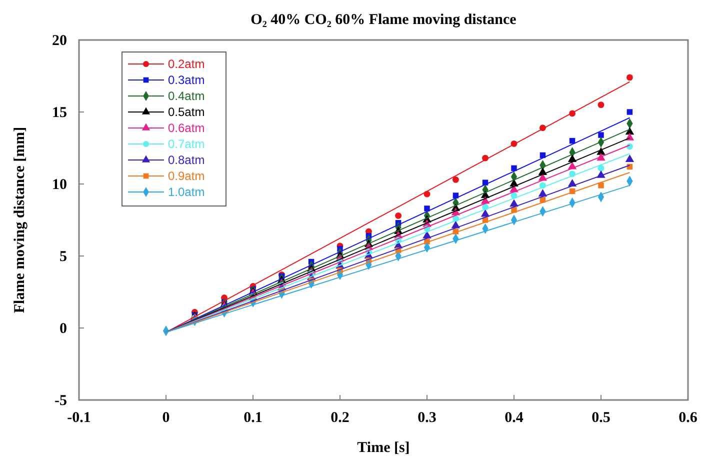  Describe the element at coordinates (383, 448) in the screenshot. I see `x-axis-title: Time [s]` at that location.